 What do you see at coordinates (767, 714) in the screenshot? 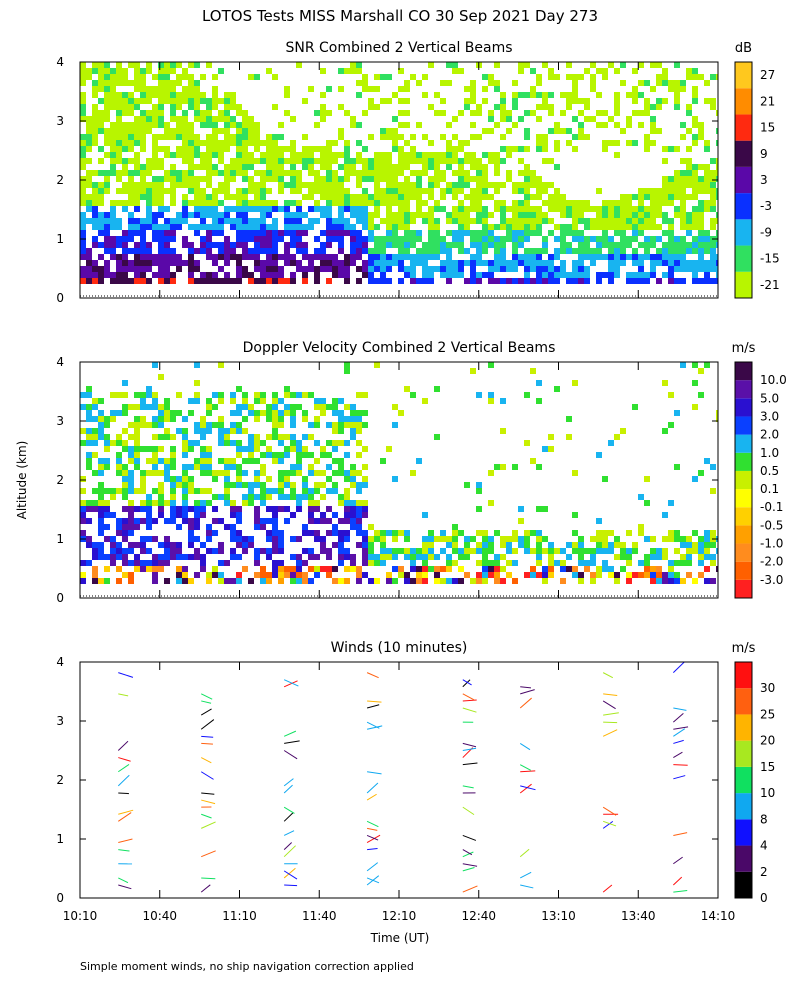
I see `colorbar-label: 25` at bounding box center [767, 714].